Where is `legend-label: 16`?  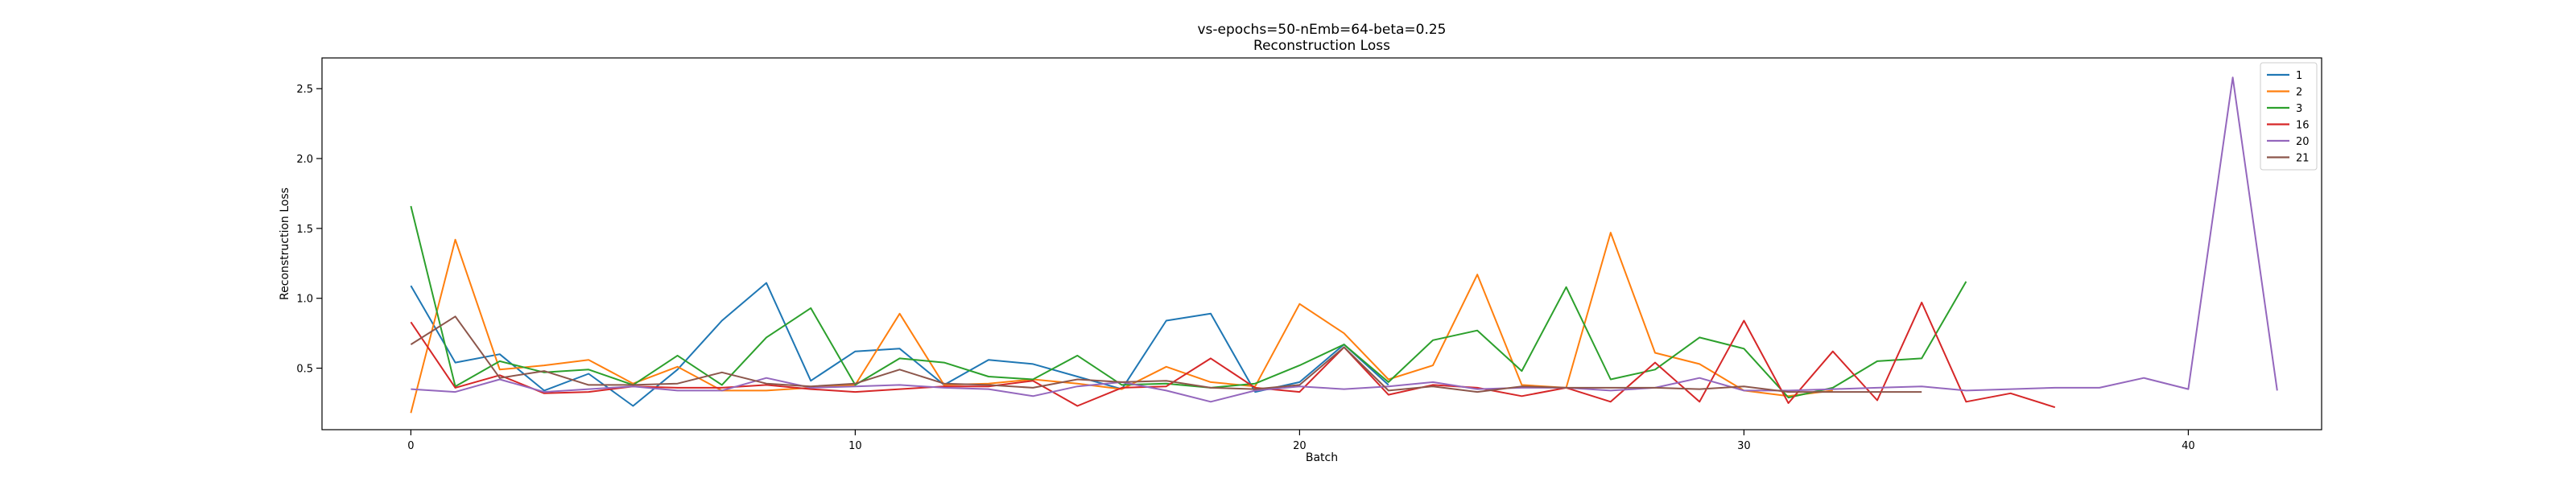
legend-label: 16 is located at coordinates (2303, 126).